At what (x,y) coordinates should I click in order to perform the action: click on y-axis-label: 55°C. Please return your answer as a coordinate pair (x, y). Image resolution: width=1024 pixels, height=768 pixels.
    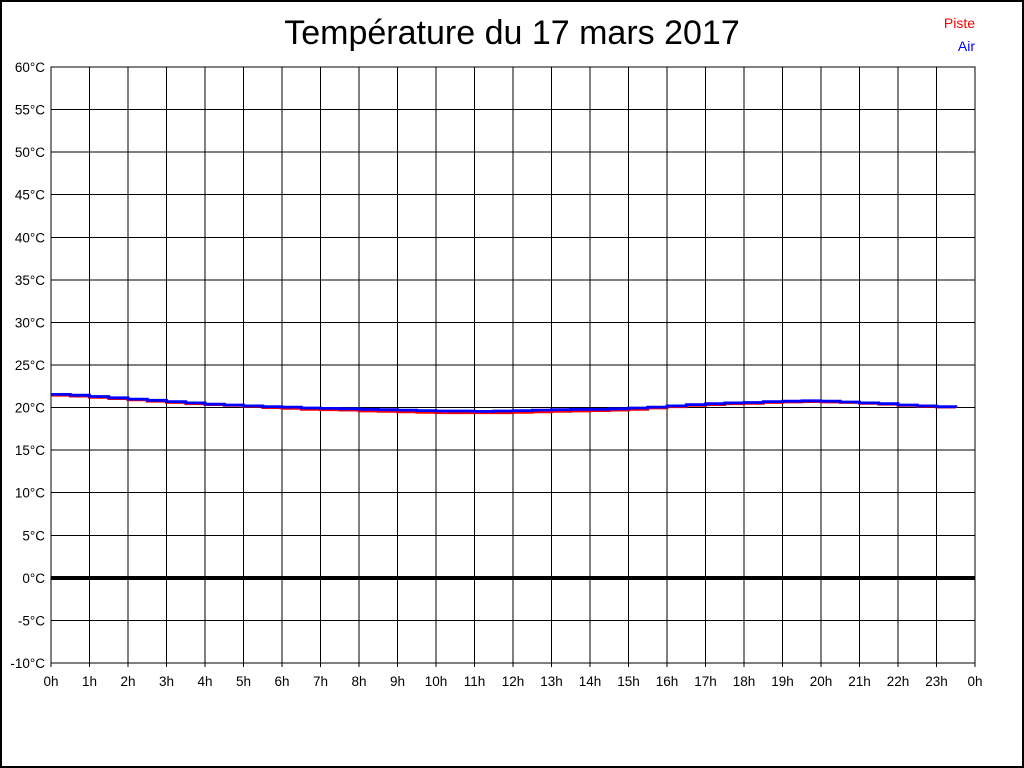
    Looking at the image, I should click on (30, 110).